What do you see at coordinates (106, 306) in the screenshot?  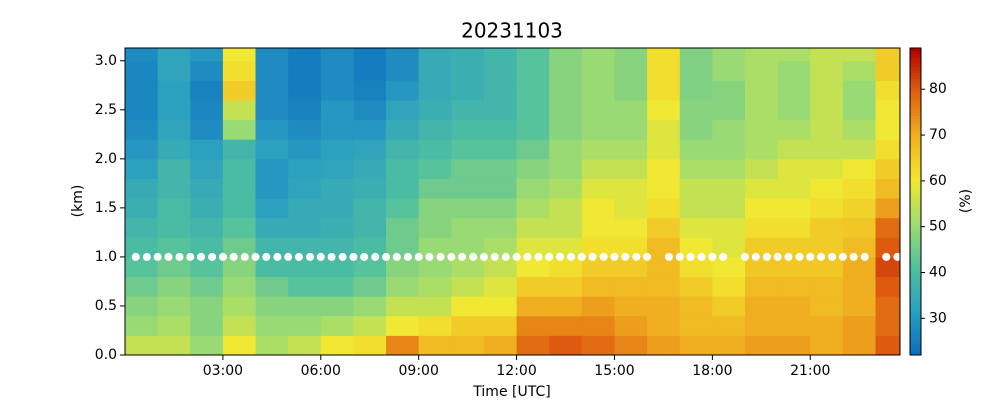 I see `y-tick-label: 0.5` at bounding box center [106, 306].